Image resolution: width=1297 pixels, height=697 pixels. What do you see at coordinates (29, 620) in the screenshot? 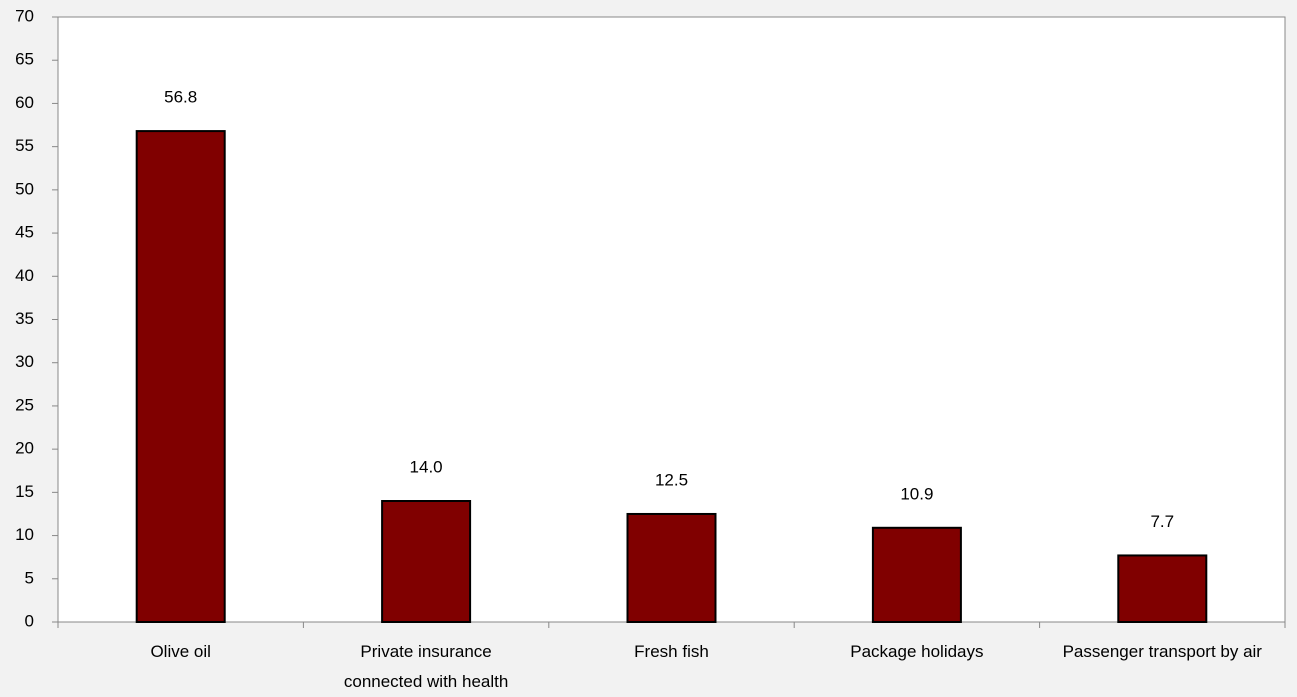
I see `y-tick-label: 0` at bounding box center [29, 620].